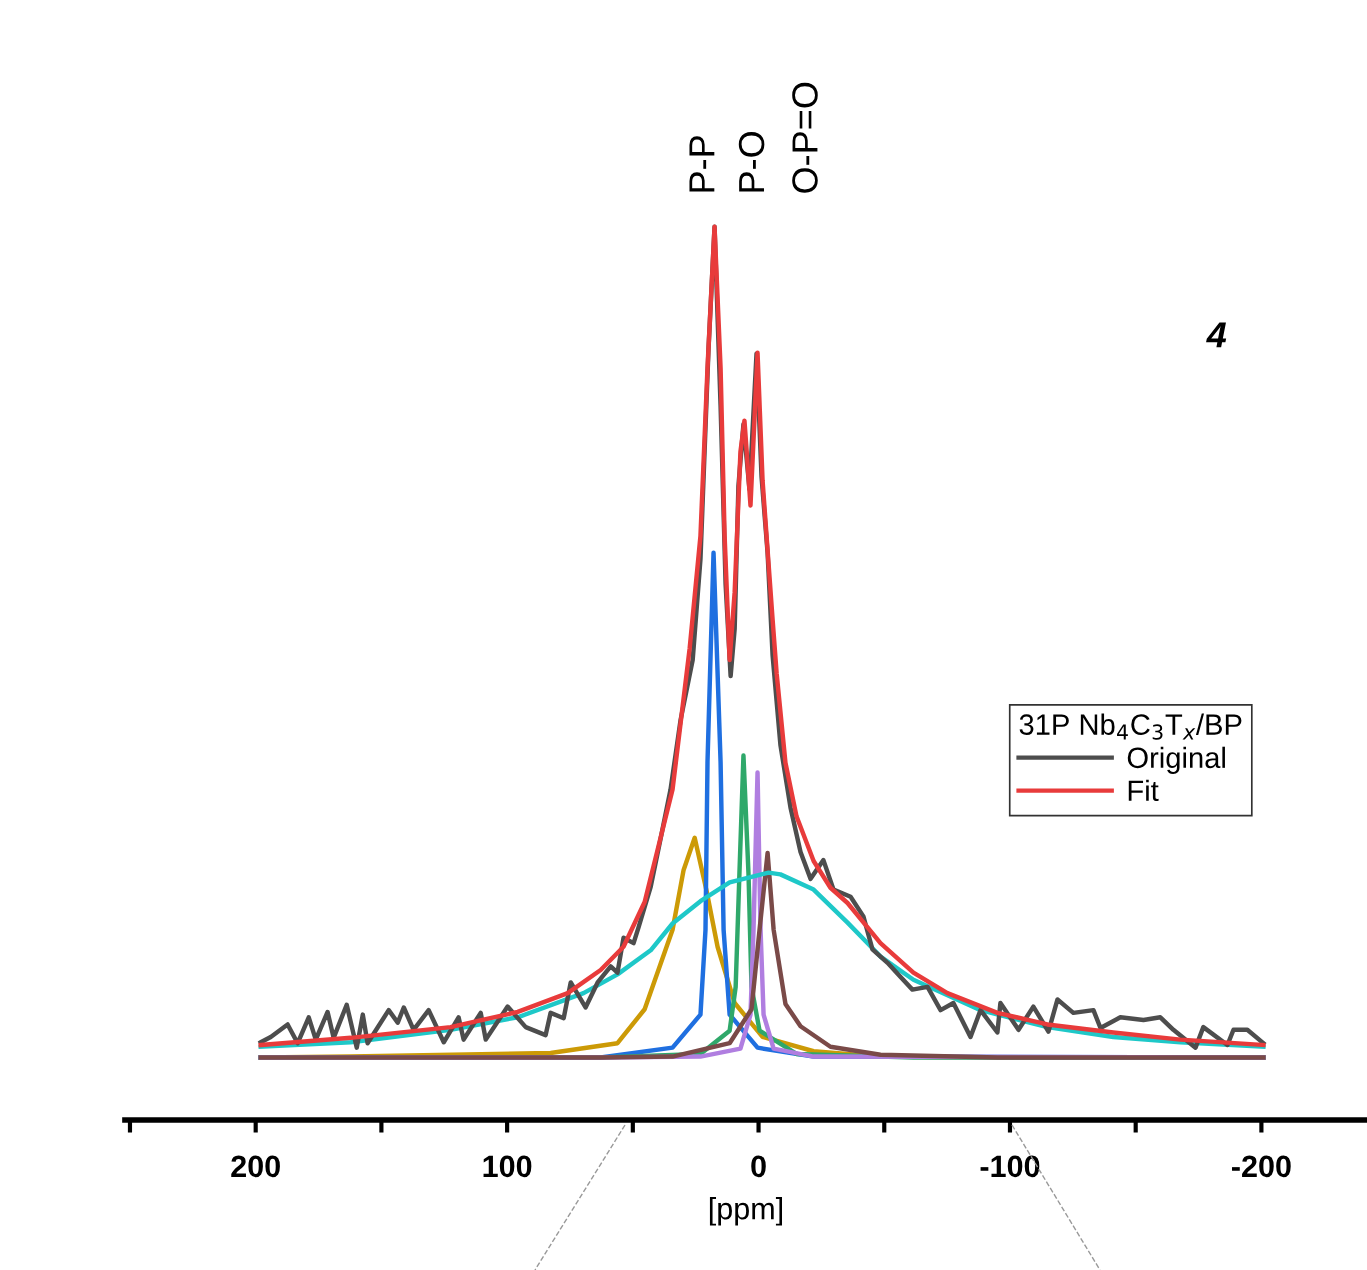 This screenshot has height=1270, width=1367. Describe the element at coordinates (758, 1166) in the screenshot. I see `x-tick-label: 0` at that location.